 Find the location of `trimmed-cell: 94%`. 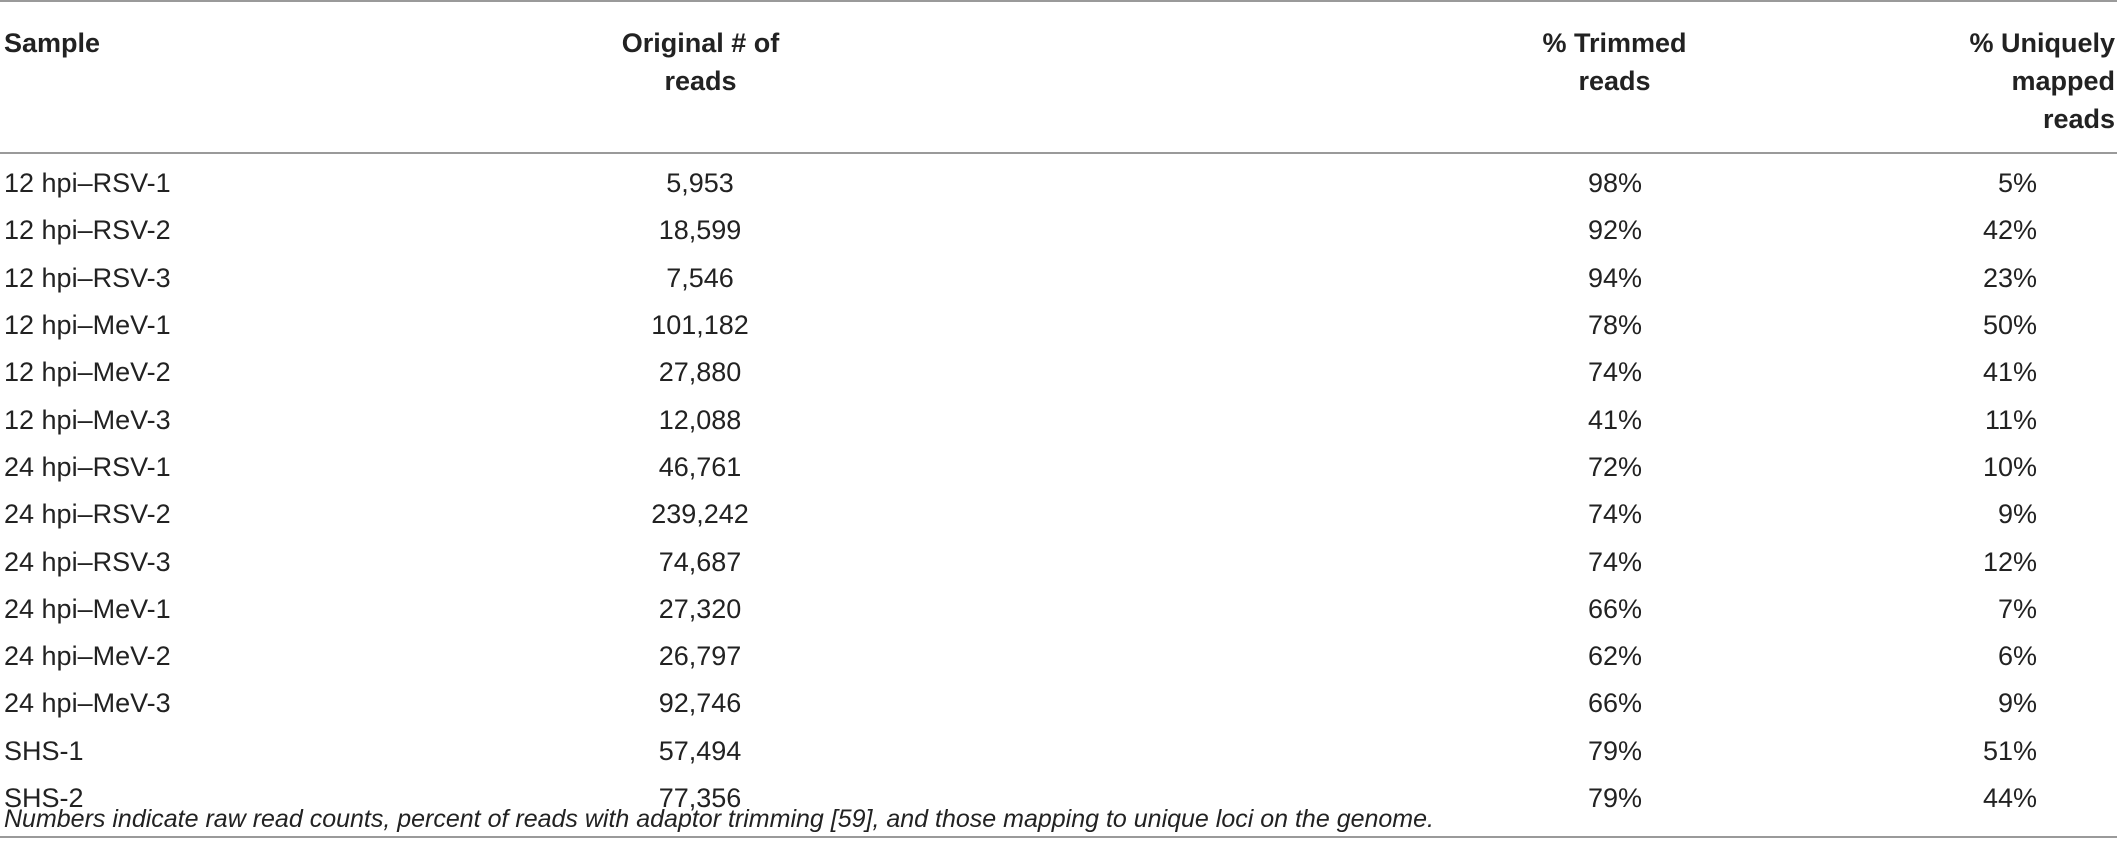

trimmed-cell: 94% is located at coordinates (1615, 277).